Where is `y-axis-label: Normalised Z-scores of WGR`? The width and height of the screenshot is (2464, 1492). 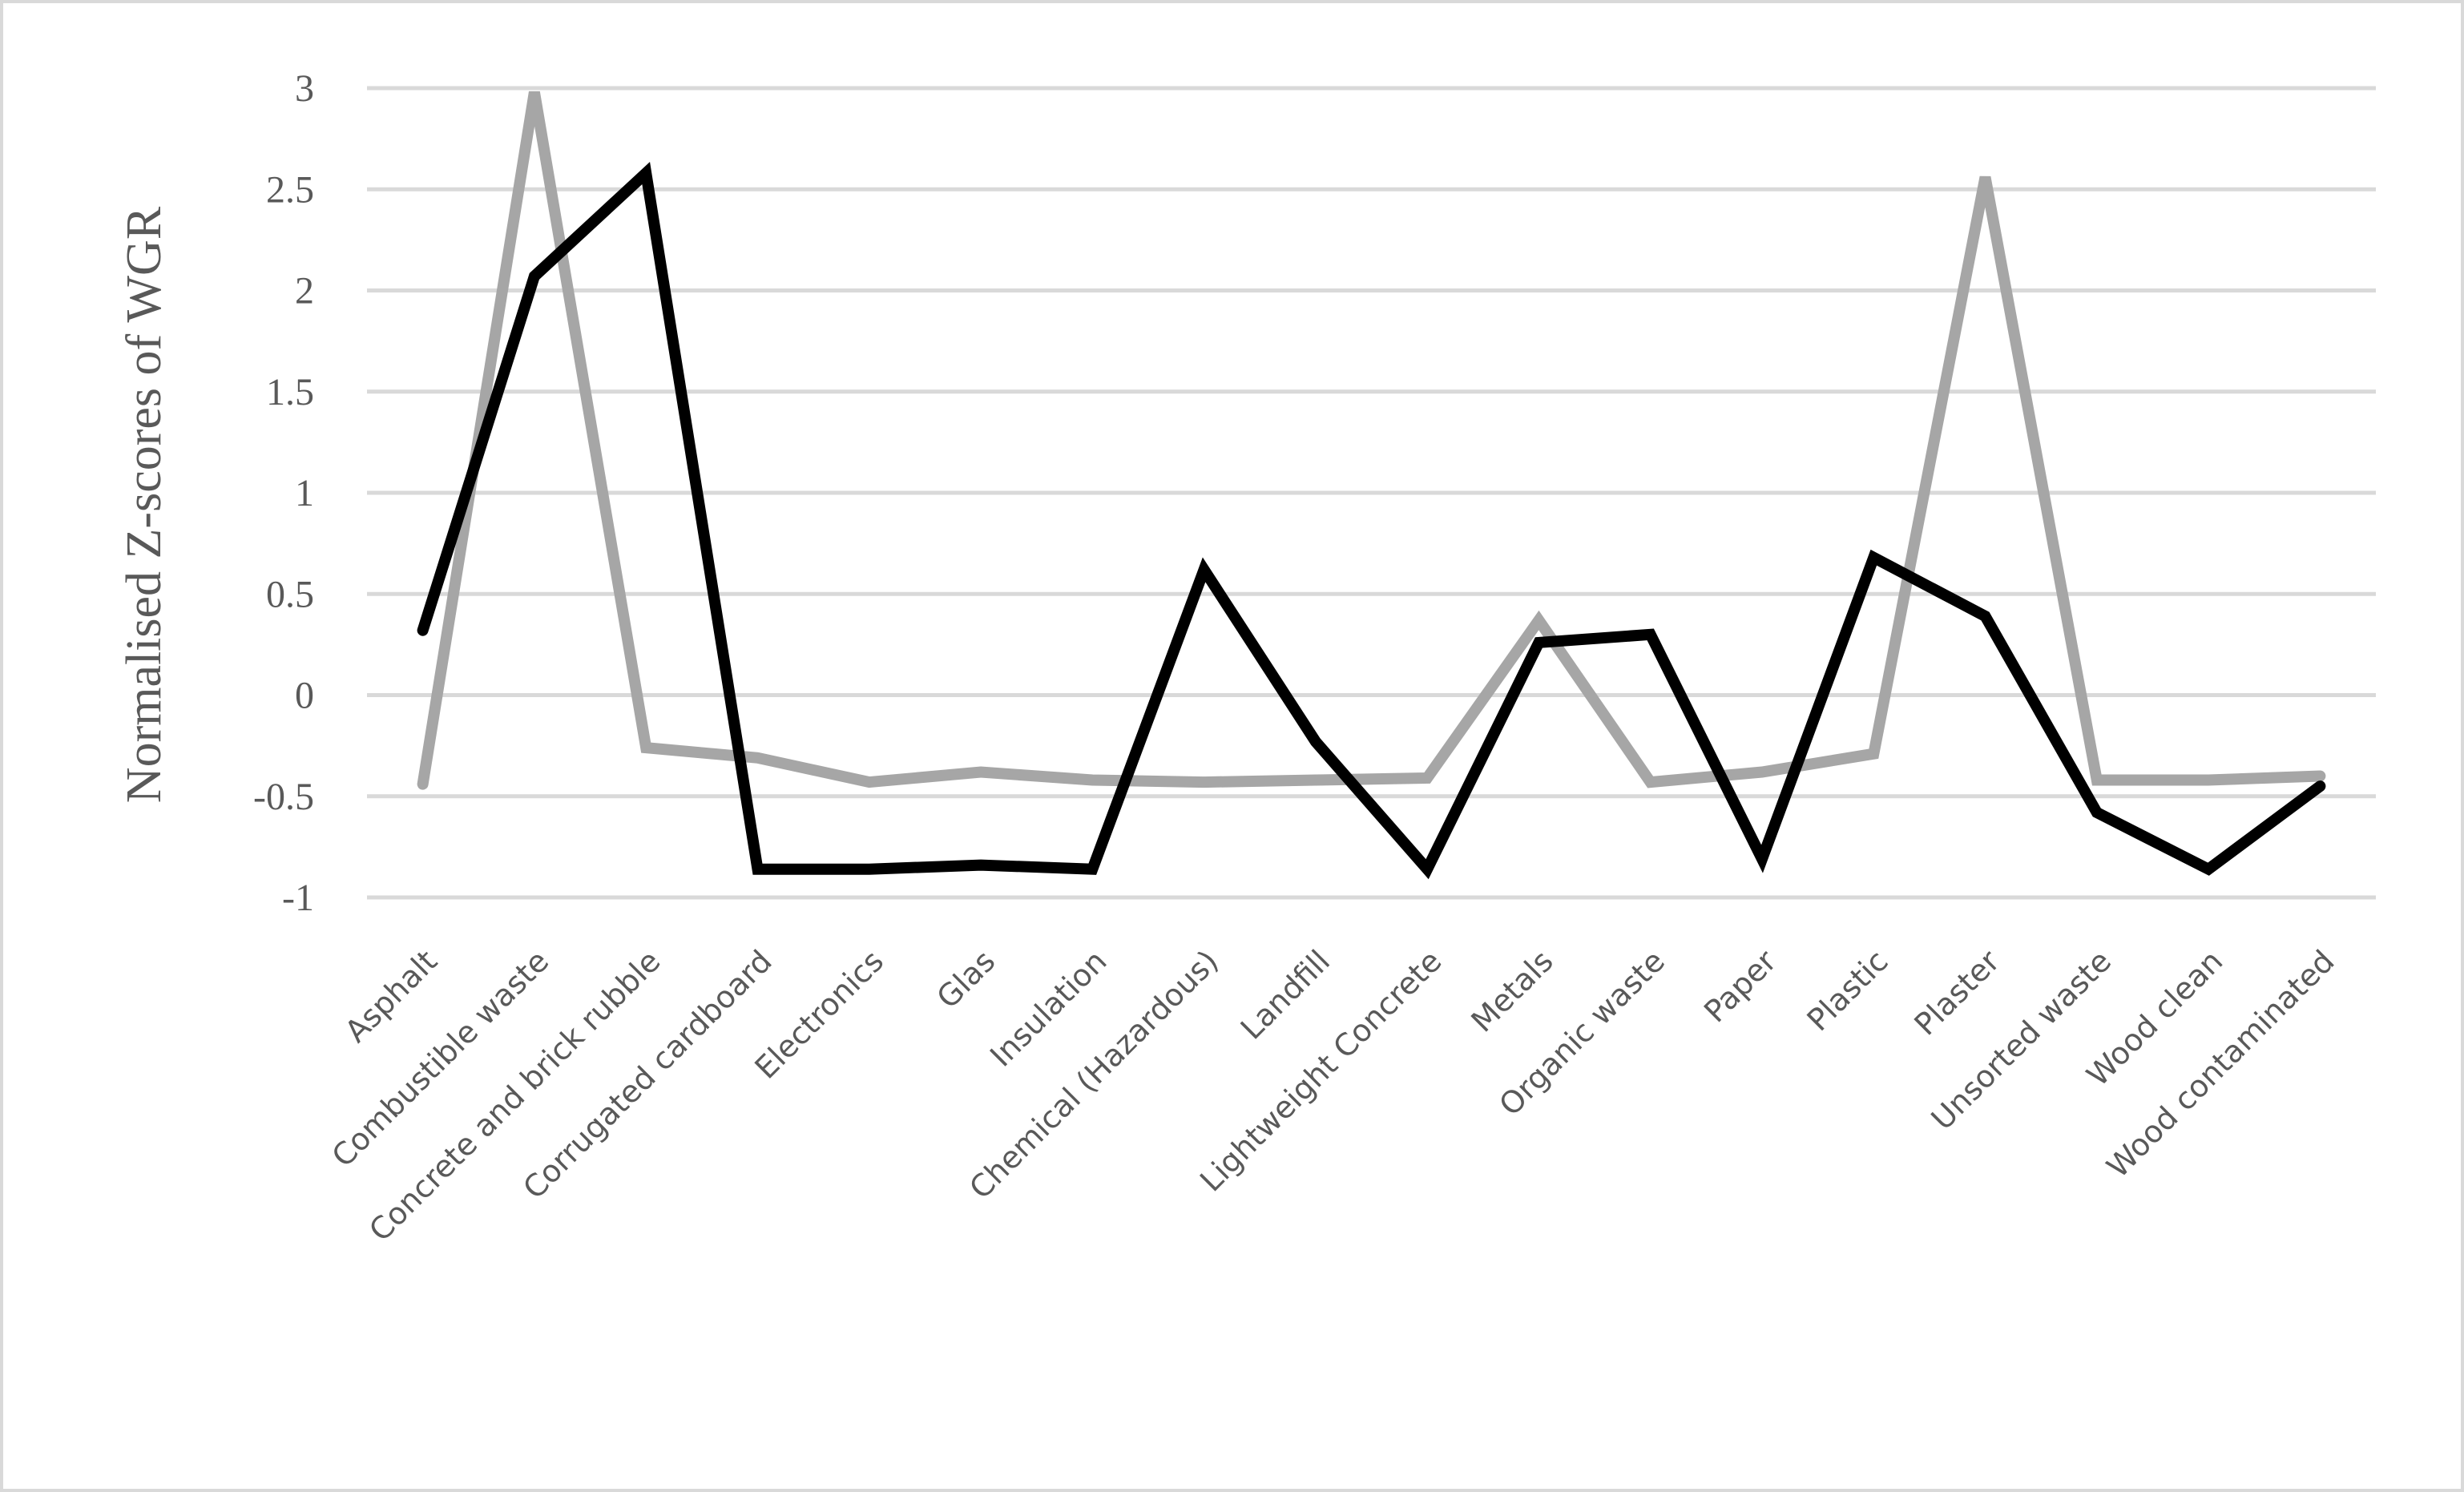
y-axis-label: Normalised Z-scores of WGR is located at coordinates (144, 505).